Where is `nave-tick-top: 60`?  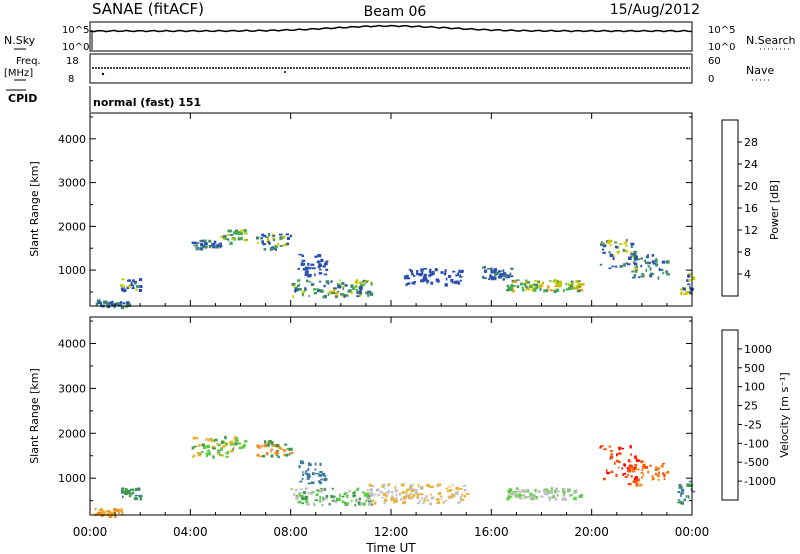
nave-tick-top: 60 is located at coordinates (714, 61).